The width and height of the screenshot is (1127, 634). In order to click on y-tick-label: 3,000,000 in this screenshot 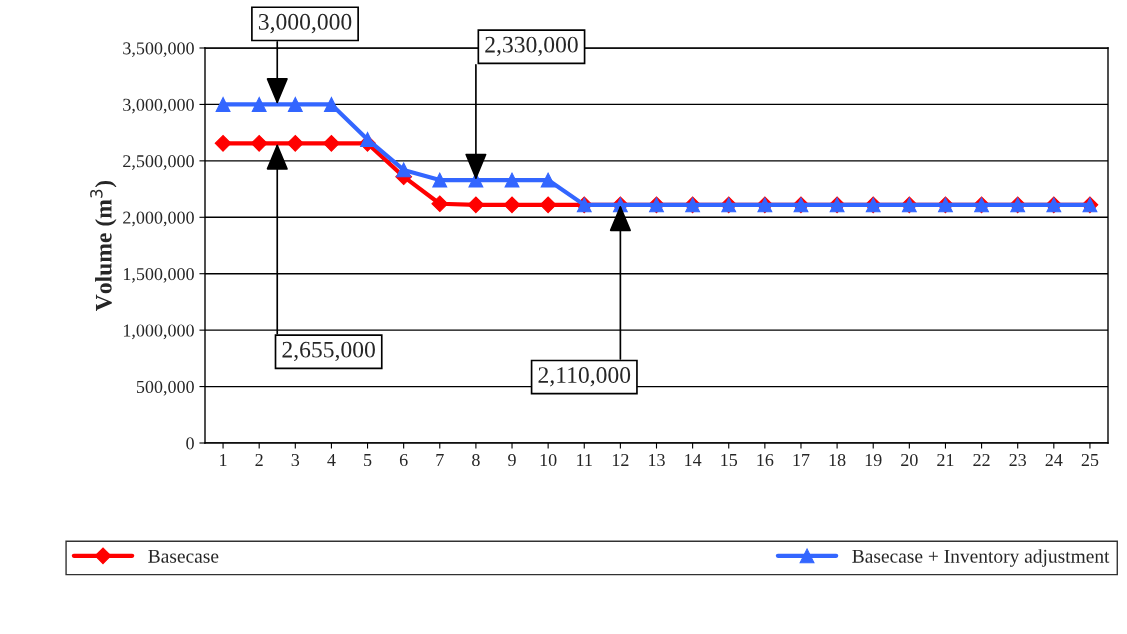, I will do `click(158, 106)`.